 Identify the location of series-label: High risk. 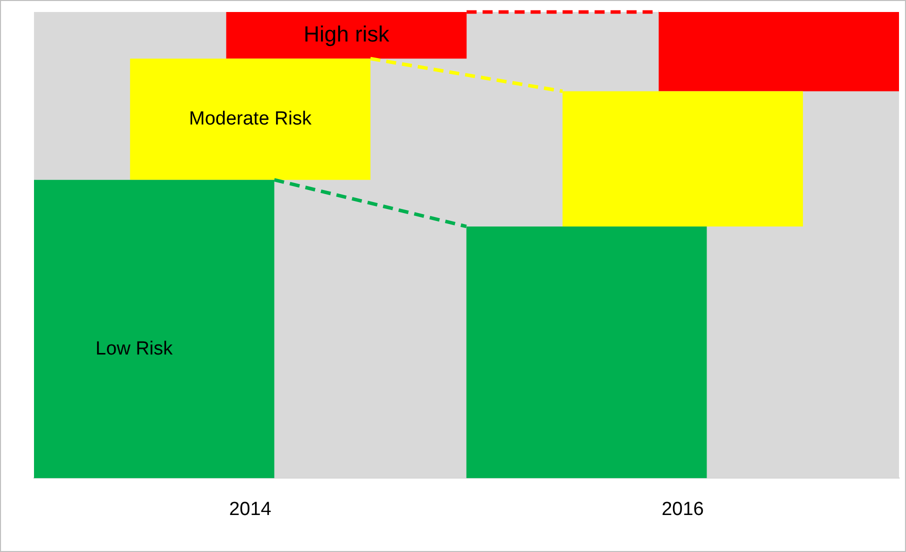
(347, 33).